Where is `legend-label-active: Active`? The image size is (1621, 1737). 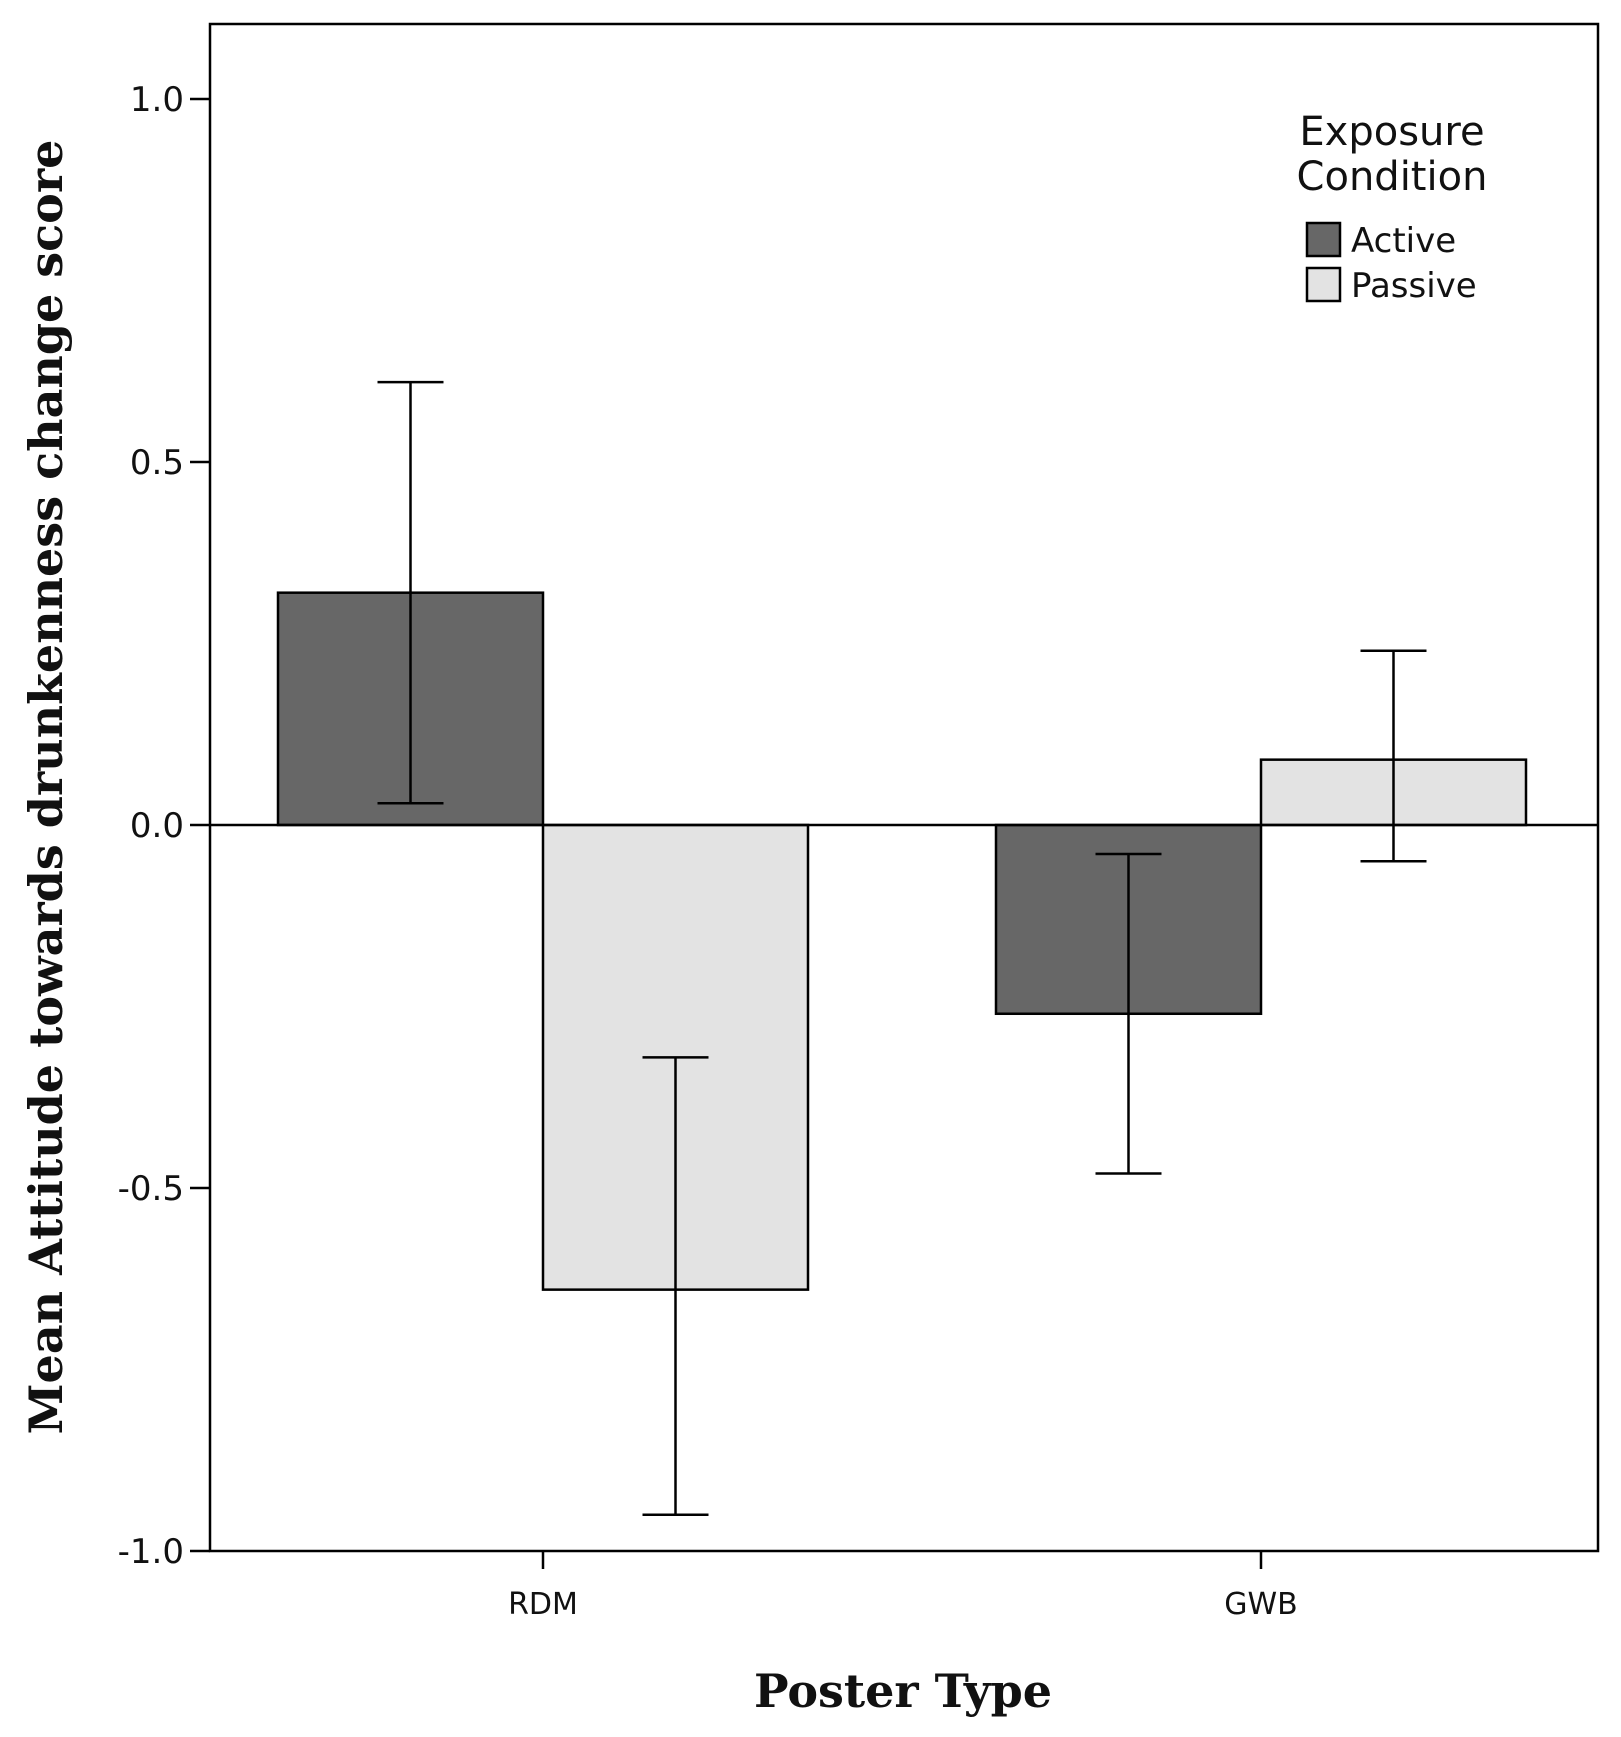 legend-label-active: Active is located at coordinates (1403, 241).